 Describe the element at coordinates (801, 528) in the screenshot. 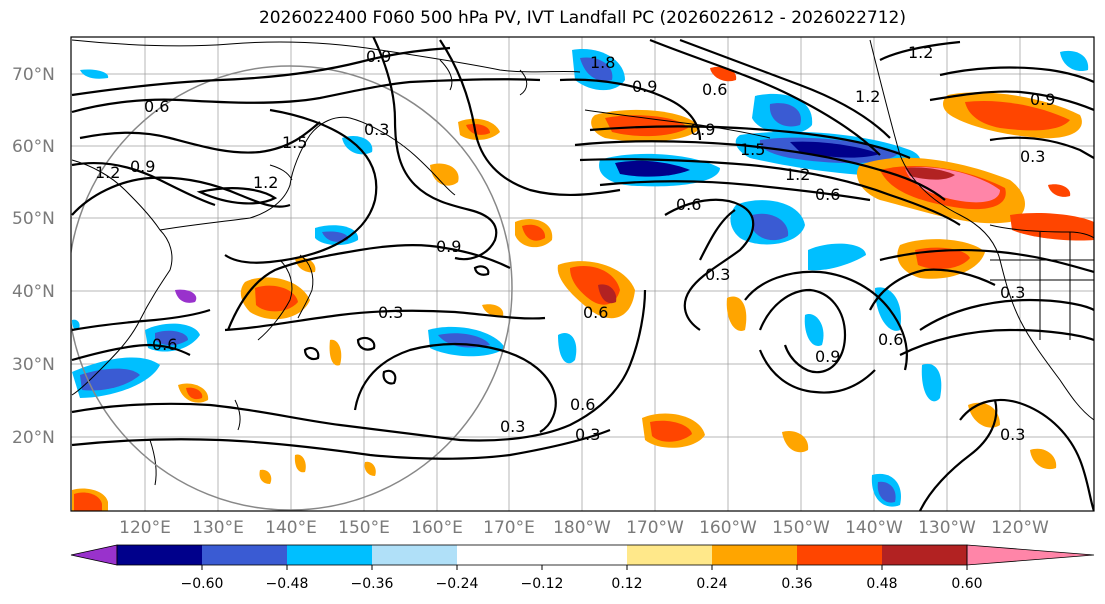

I see `longitude-label: 150°W` at that location.